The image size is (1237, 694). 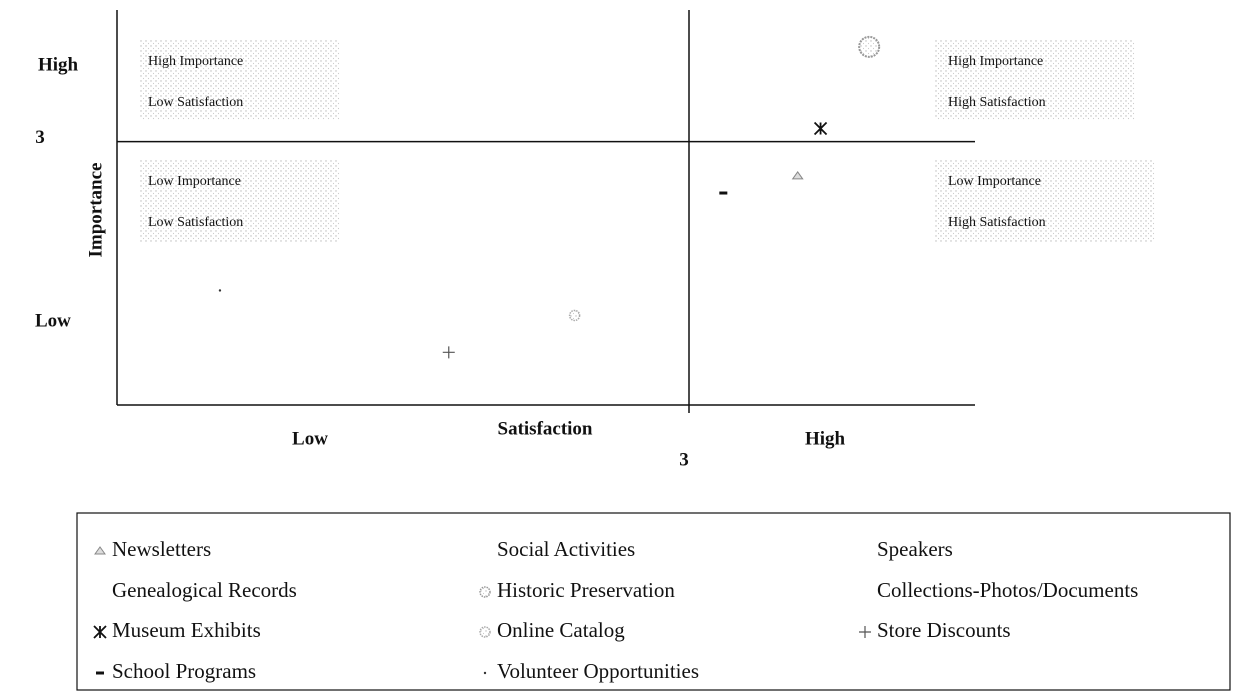 I want to click on legend-label: Museum Exhibits, so click(x=186, y=630).